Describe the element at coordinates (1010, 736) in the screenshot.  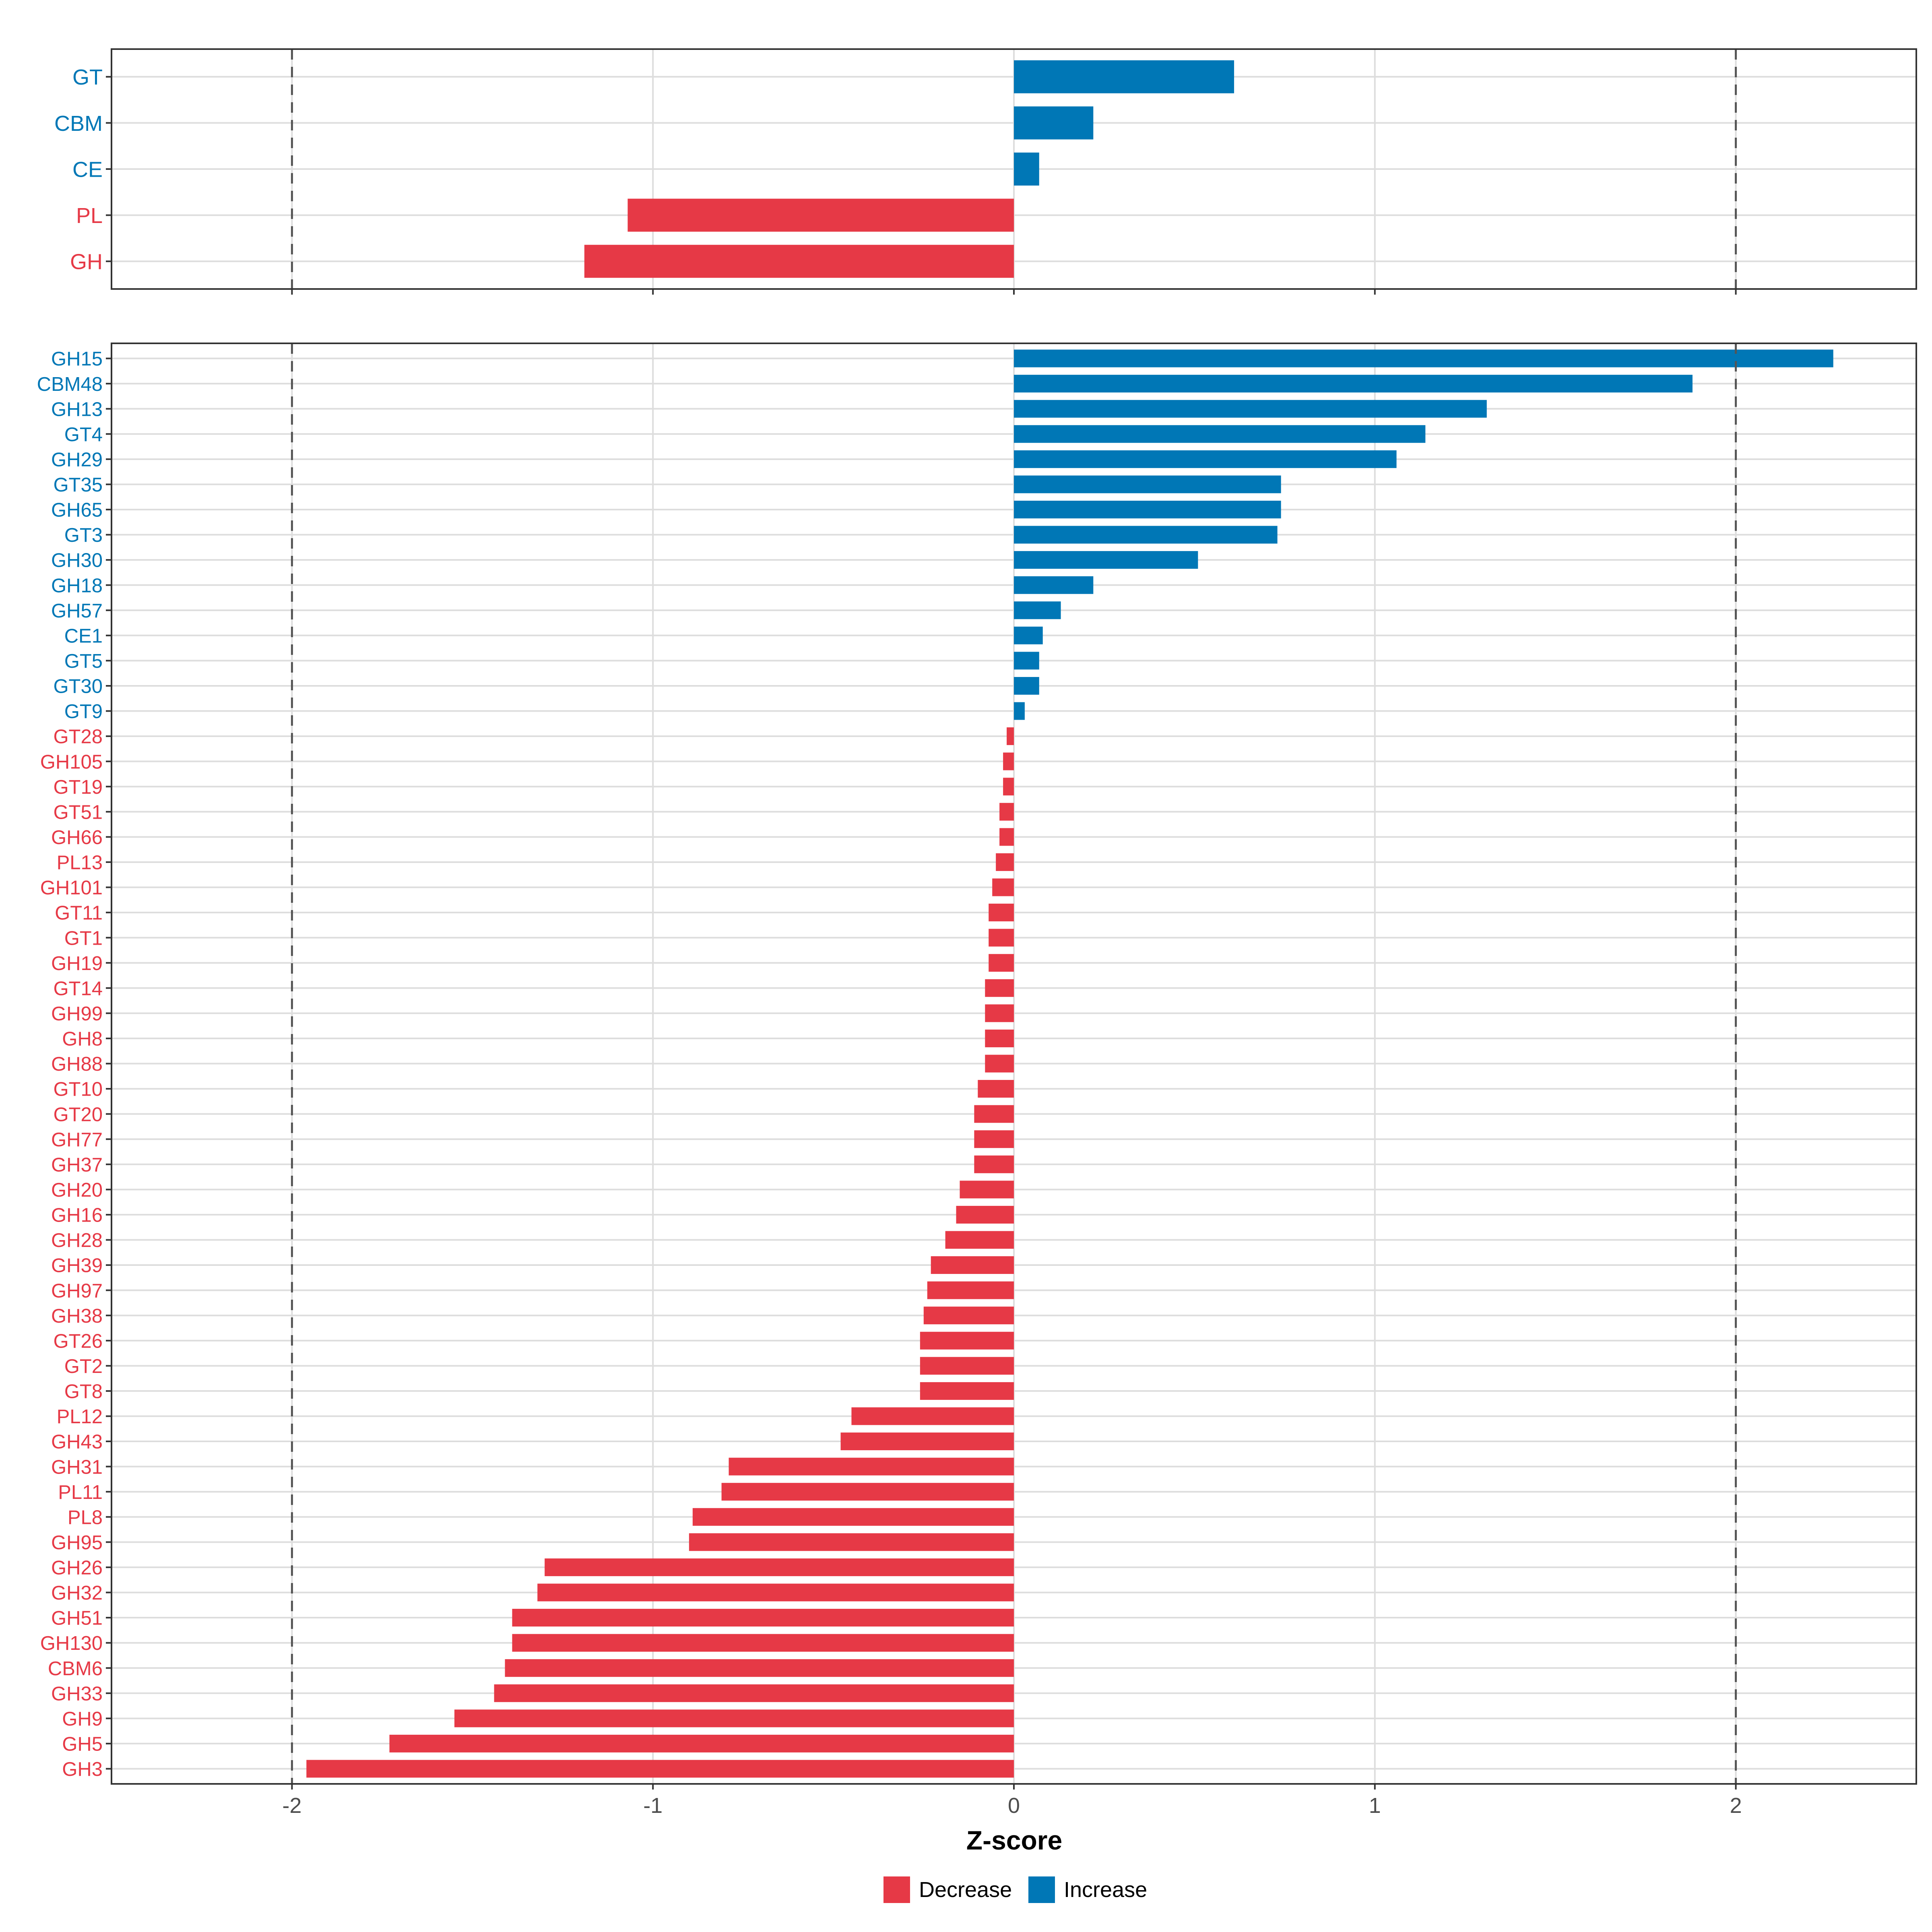
I see `bar-gt28` at that location.